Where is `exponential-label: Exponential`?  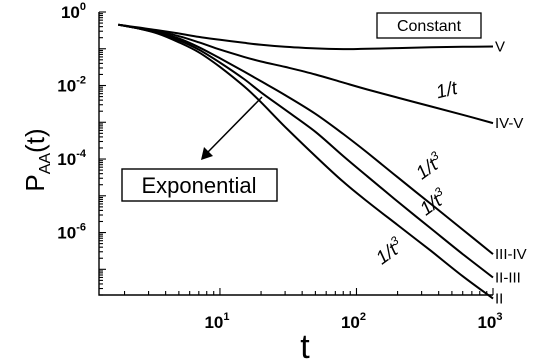 exponential-label: Exponential is located at coordinates (199, 185).